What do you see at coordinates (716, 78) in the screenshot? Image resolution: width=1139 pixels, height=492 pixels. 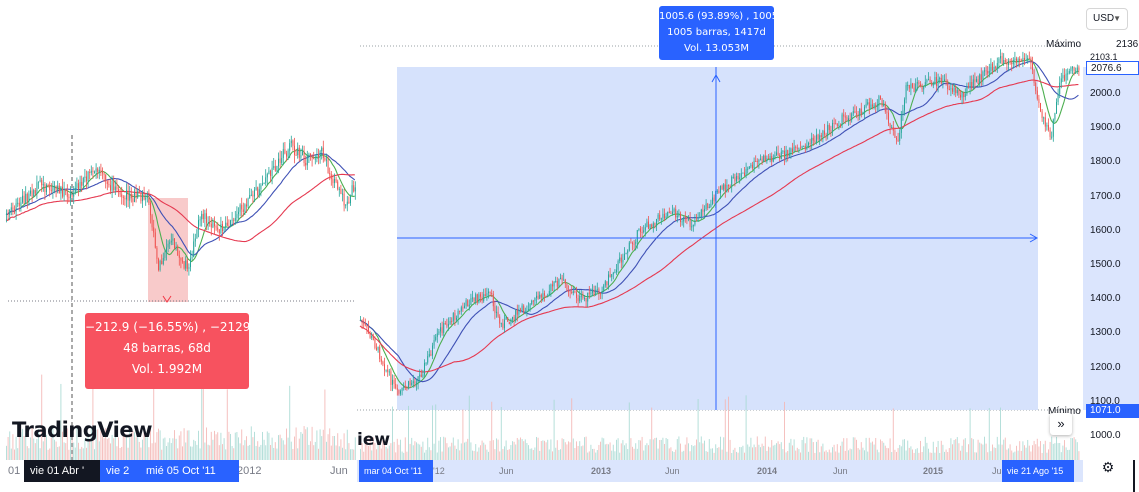 I see `measure-up-arrow` at bounding box center [716, 78].